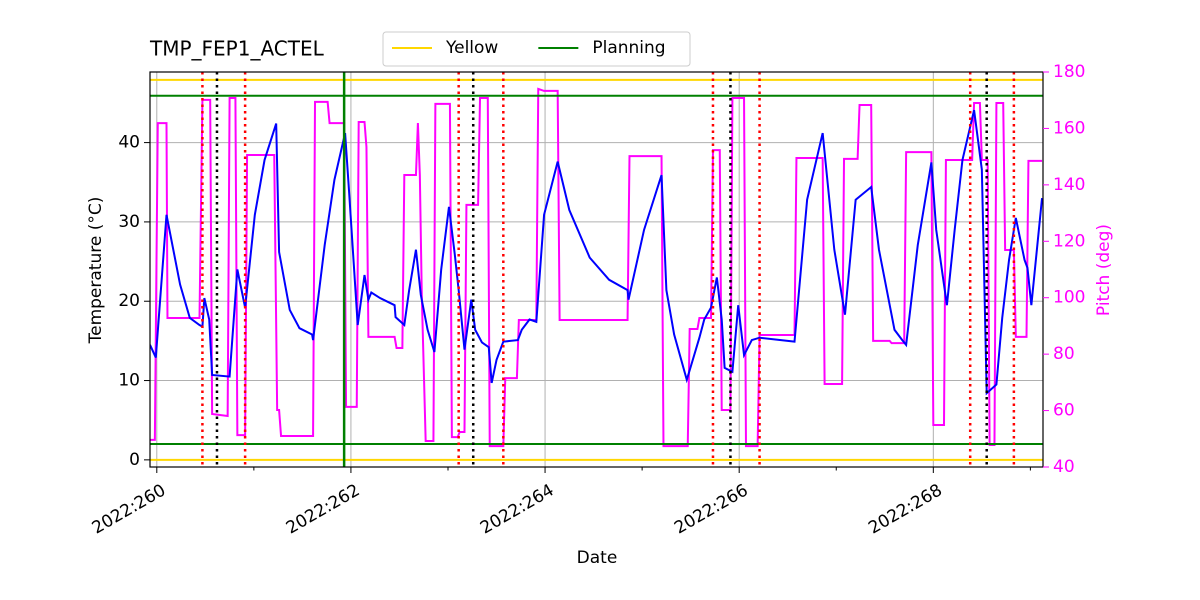  Describe the element at coordinates (1069, 72) in the screenshot. I see `y2-tick-label: 180` at that location.